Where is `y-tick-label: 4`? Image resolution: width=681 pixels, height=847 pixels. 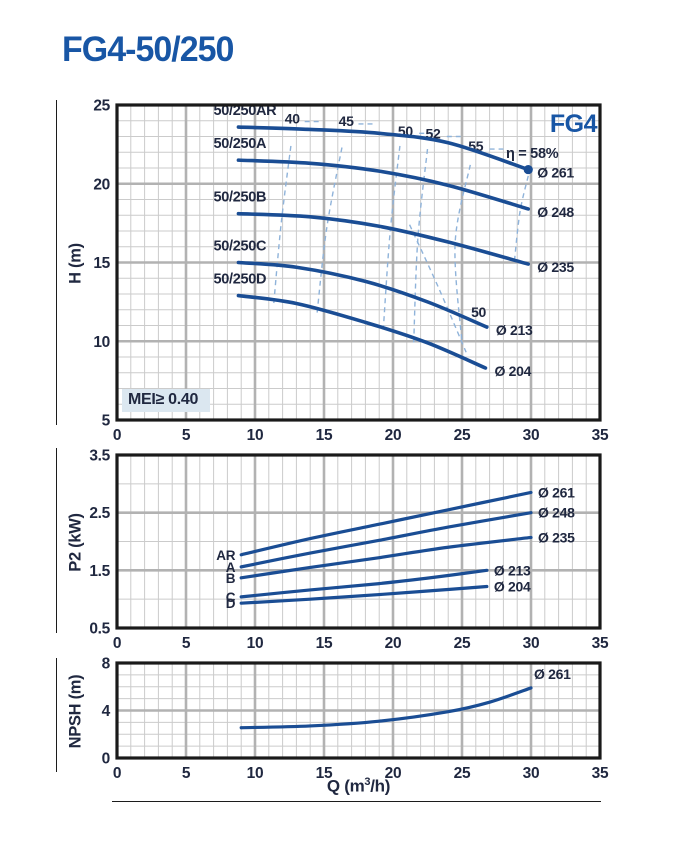 y-tick-label: 4 is located at coordinates (106, 711).